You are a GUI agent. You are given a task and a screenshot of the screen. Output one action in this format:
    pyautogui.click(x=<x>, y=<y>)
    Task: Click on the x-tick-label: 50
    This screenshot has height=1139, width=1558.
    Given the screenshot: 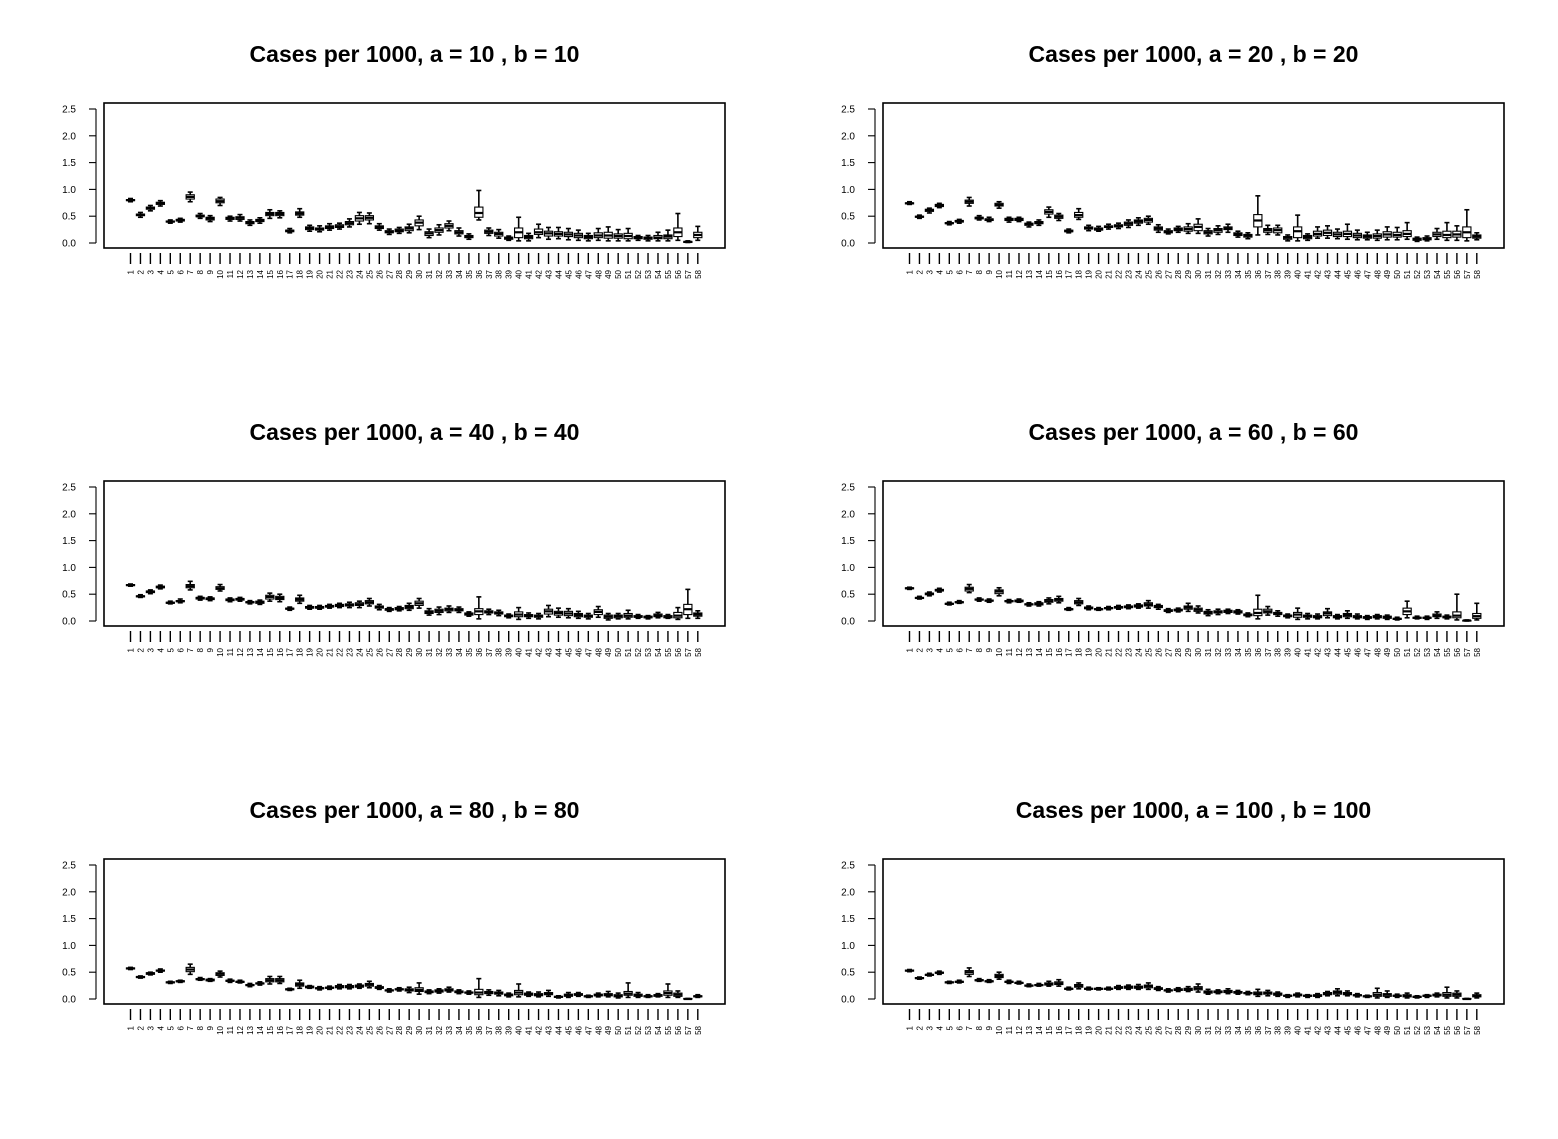 What is the action you would take?
    pyautogui.click(x=1397, y=651)
    